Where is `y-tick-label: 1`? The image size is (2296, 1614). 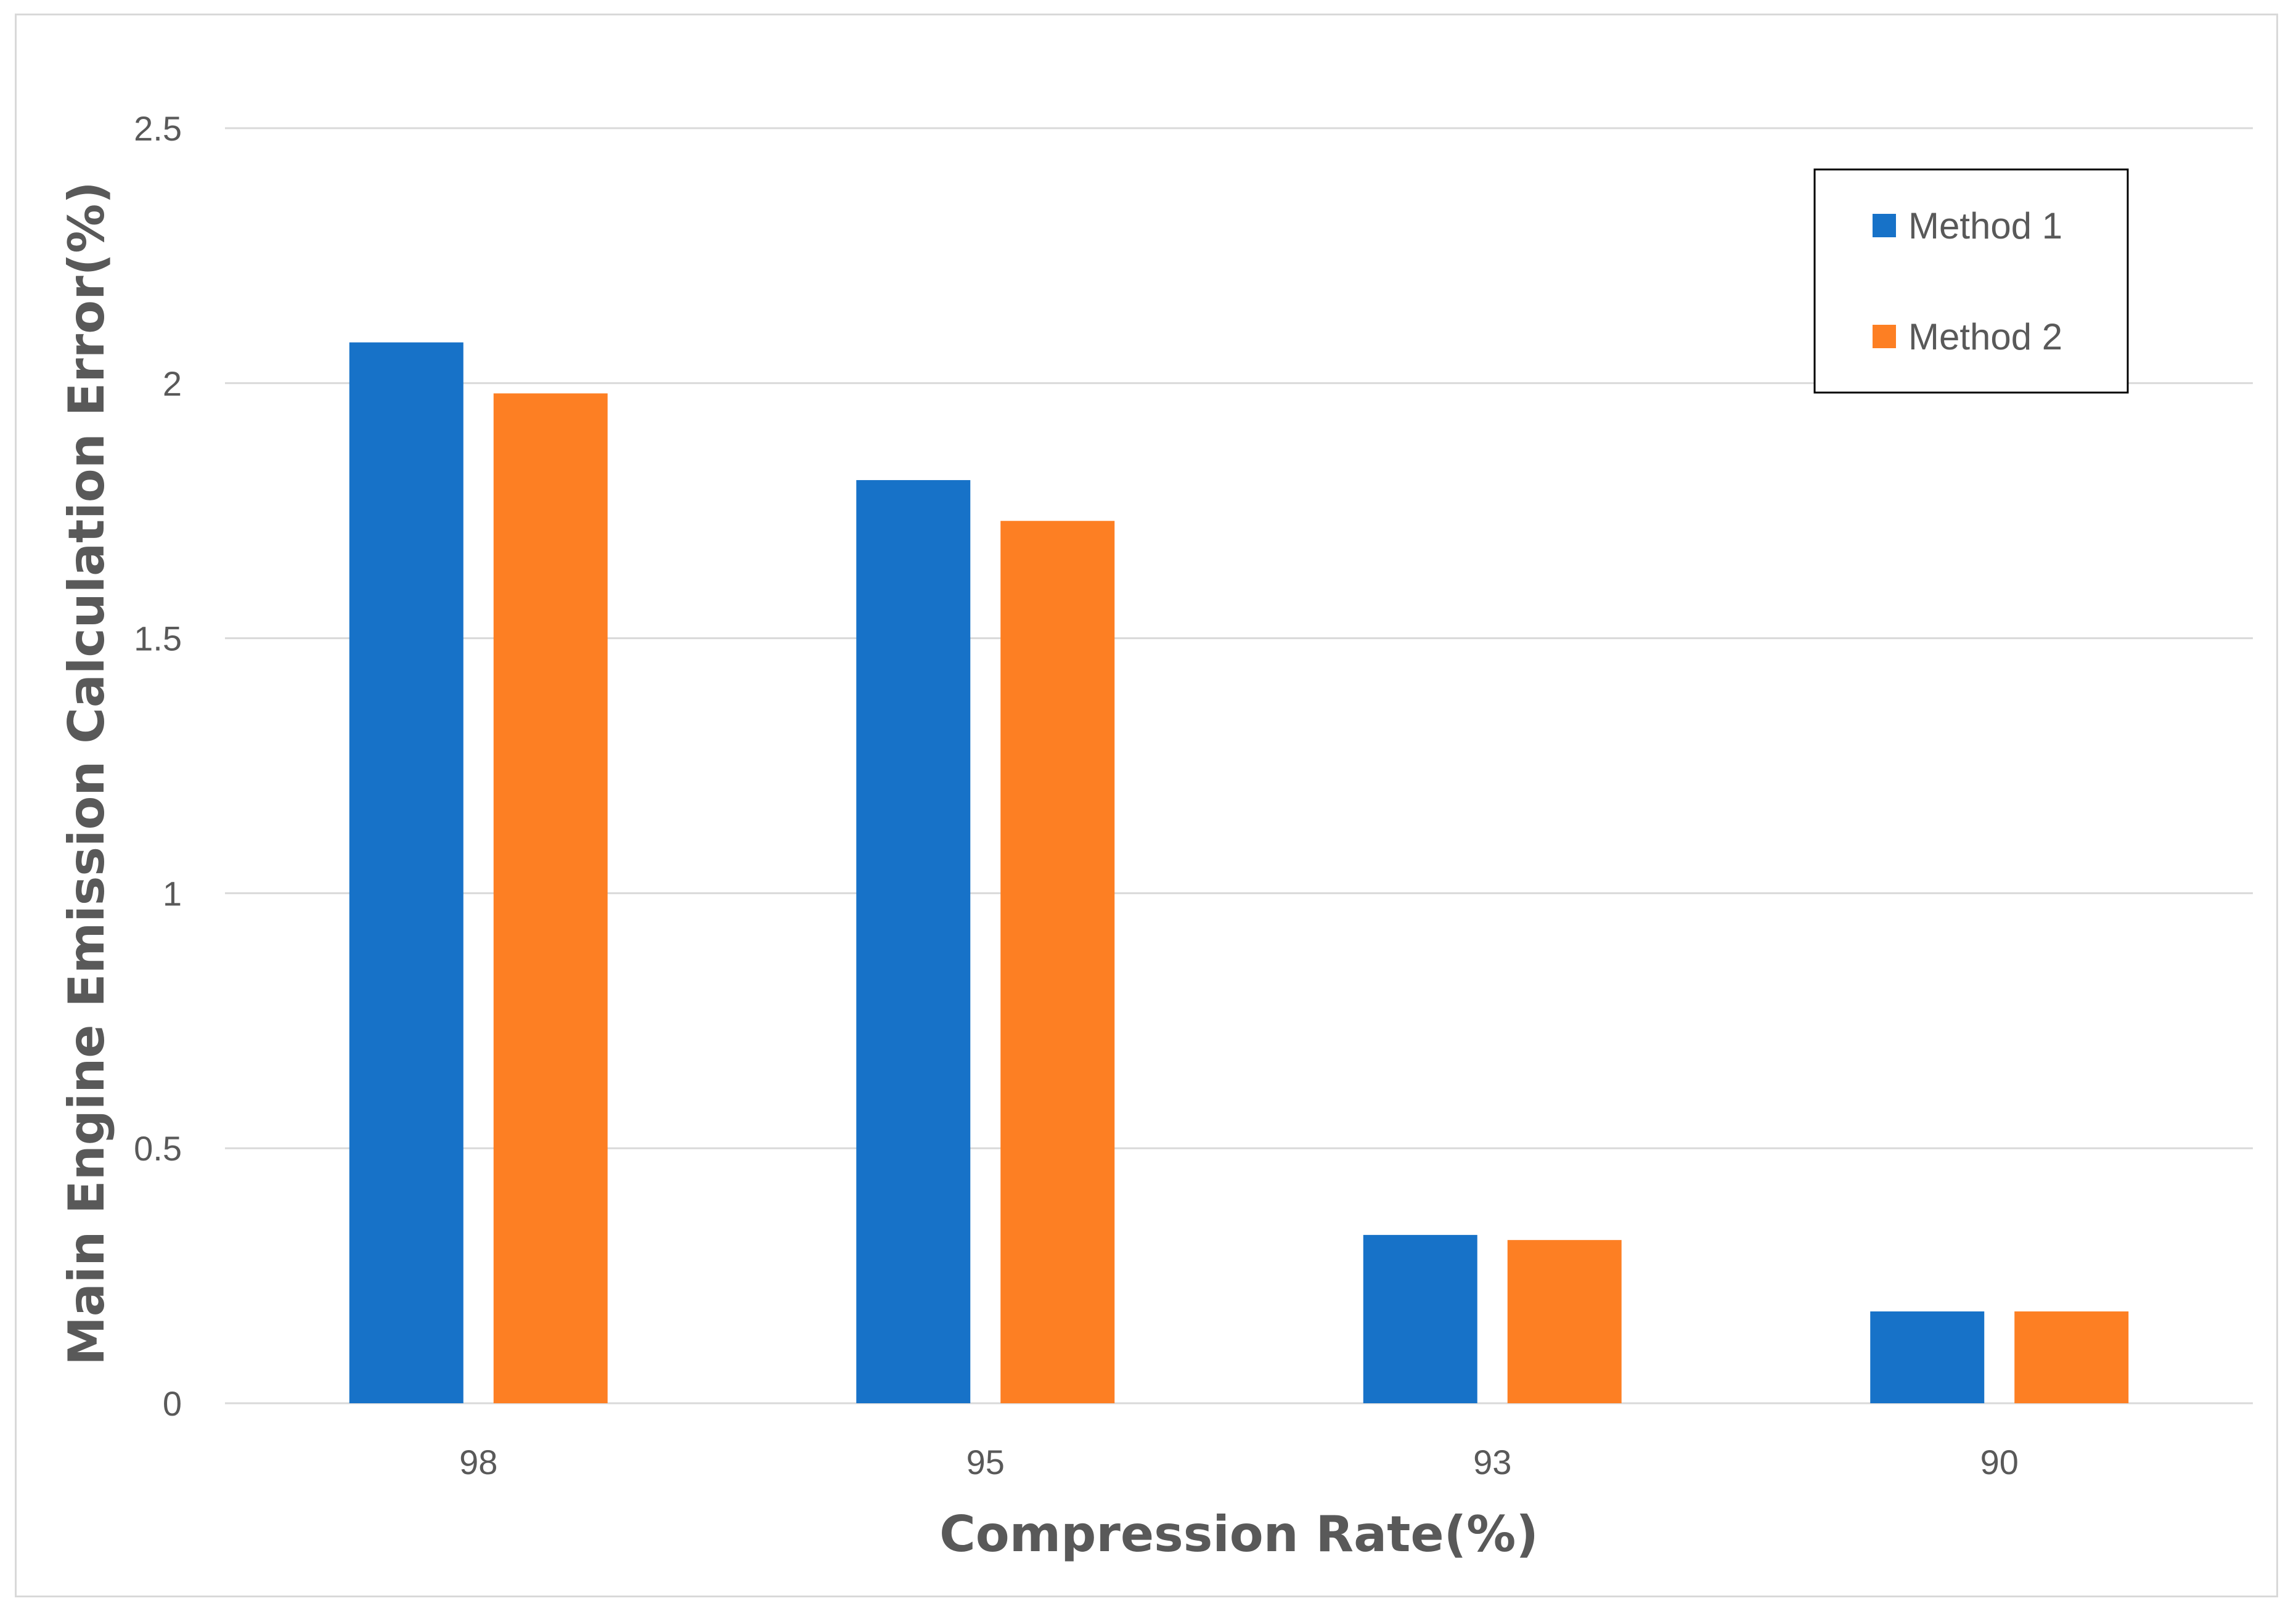 y-tick-label: 1 is located at coordinates (172, 894).